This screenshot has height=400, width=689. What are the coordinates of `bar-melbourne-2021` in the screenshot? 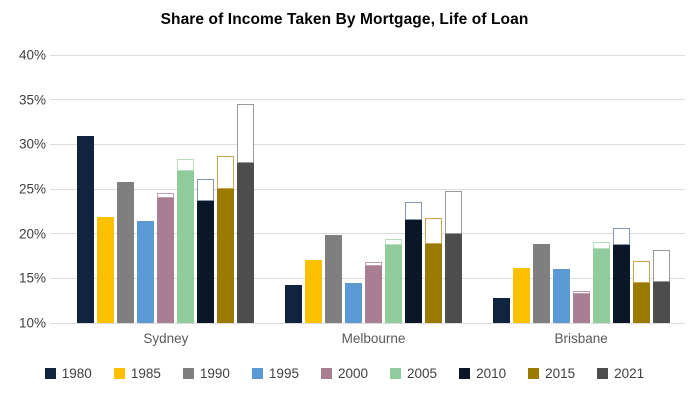 It's located at (453, 189).